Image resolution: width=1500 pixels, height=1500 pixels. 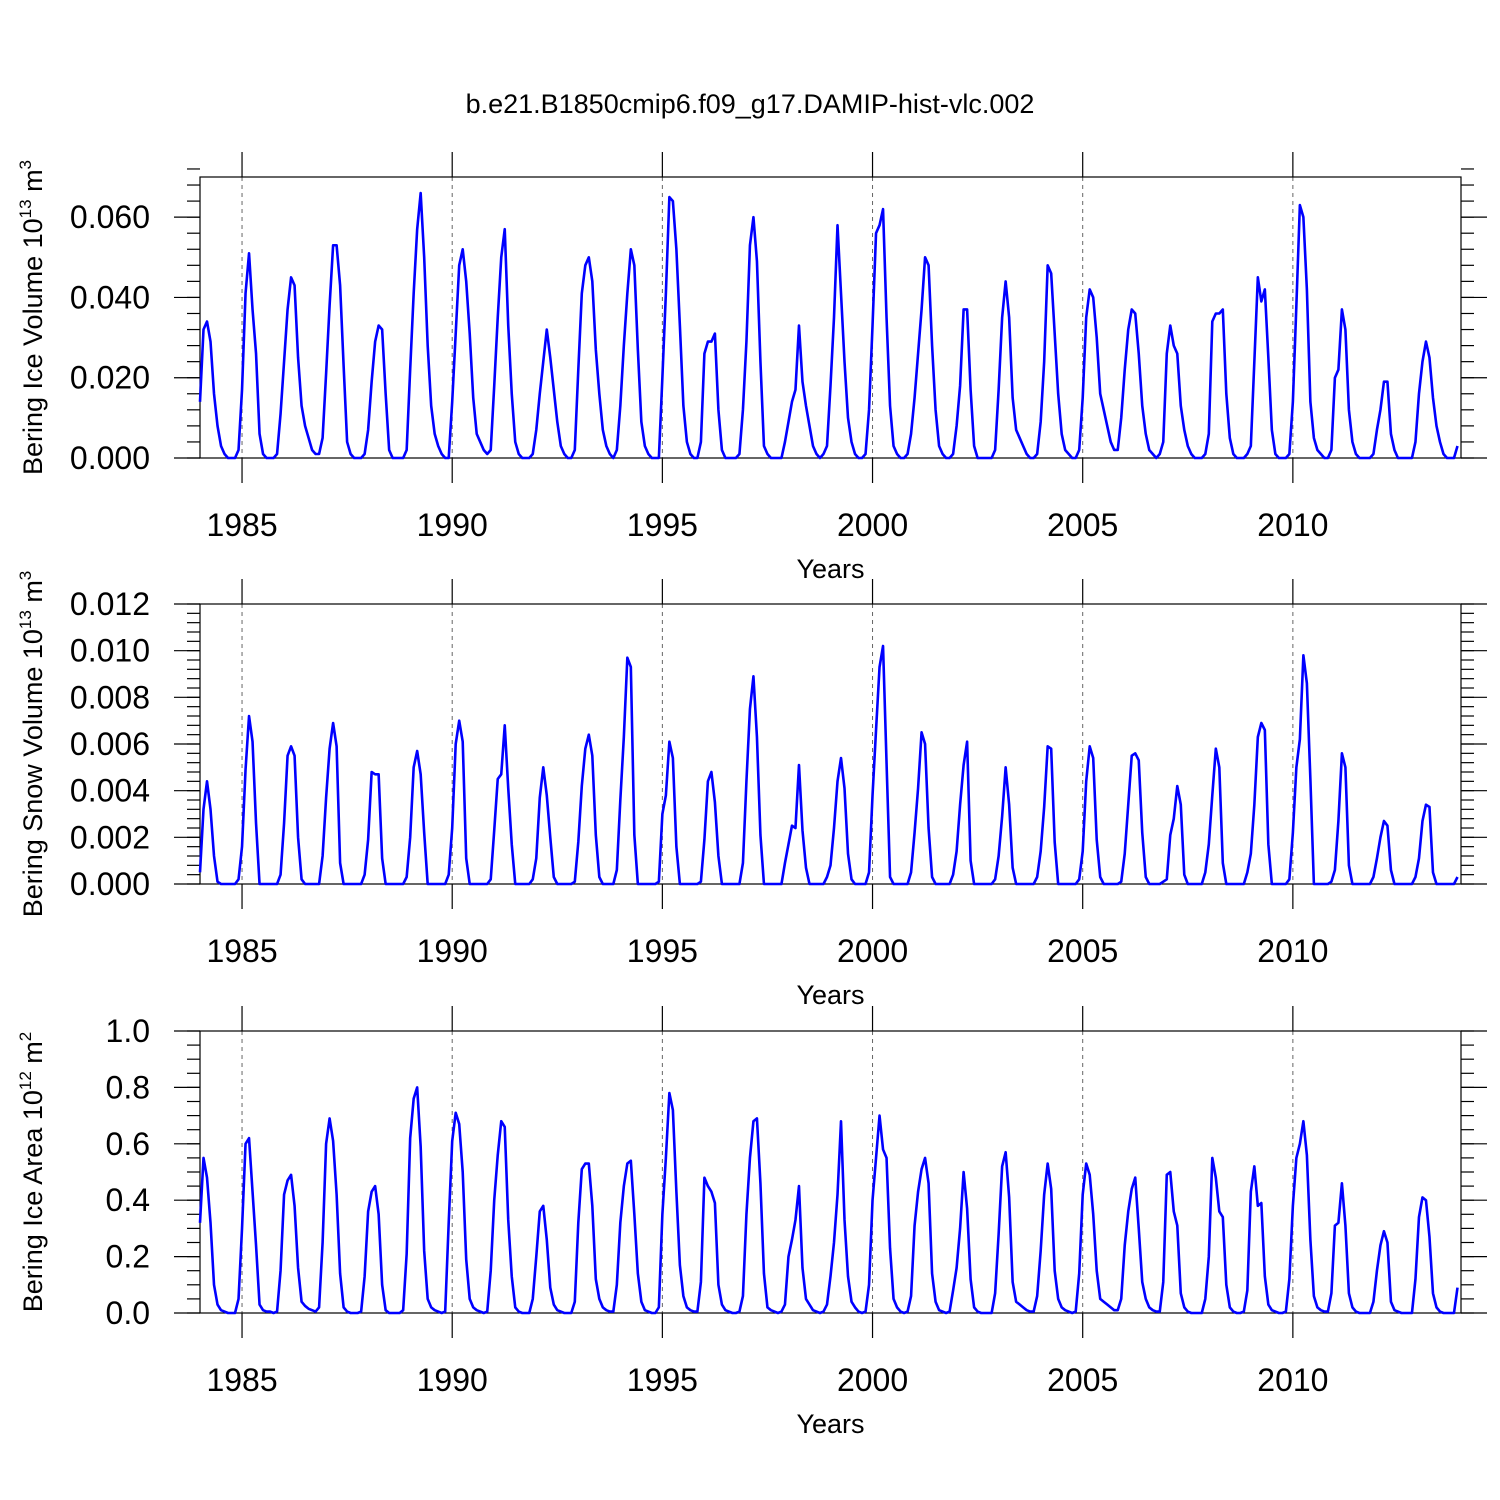 What do you see at coordinates (128, 1031) in the screenshot?
I see `y-tick-label: 1.0` at bounding box center [128, 1031].